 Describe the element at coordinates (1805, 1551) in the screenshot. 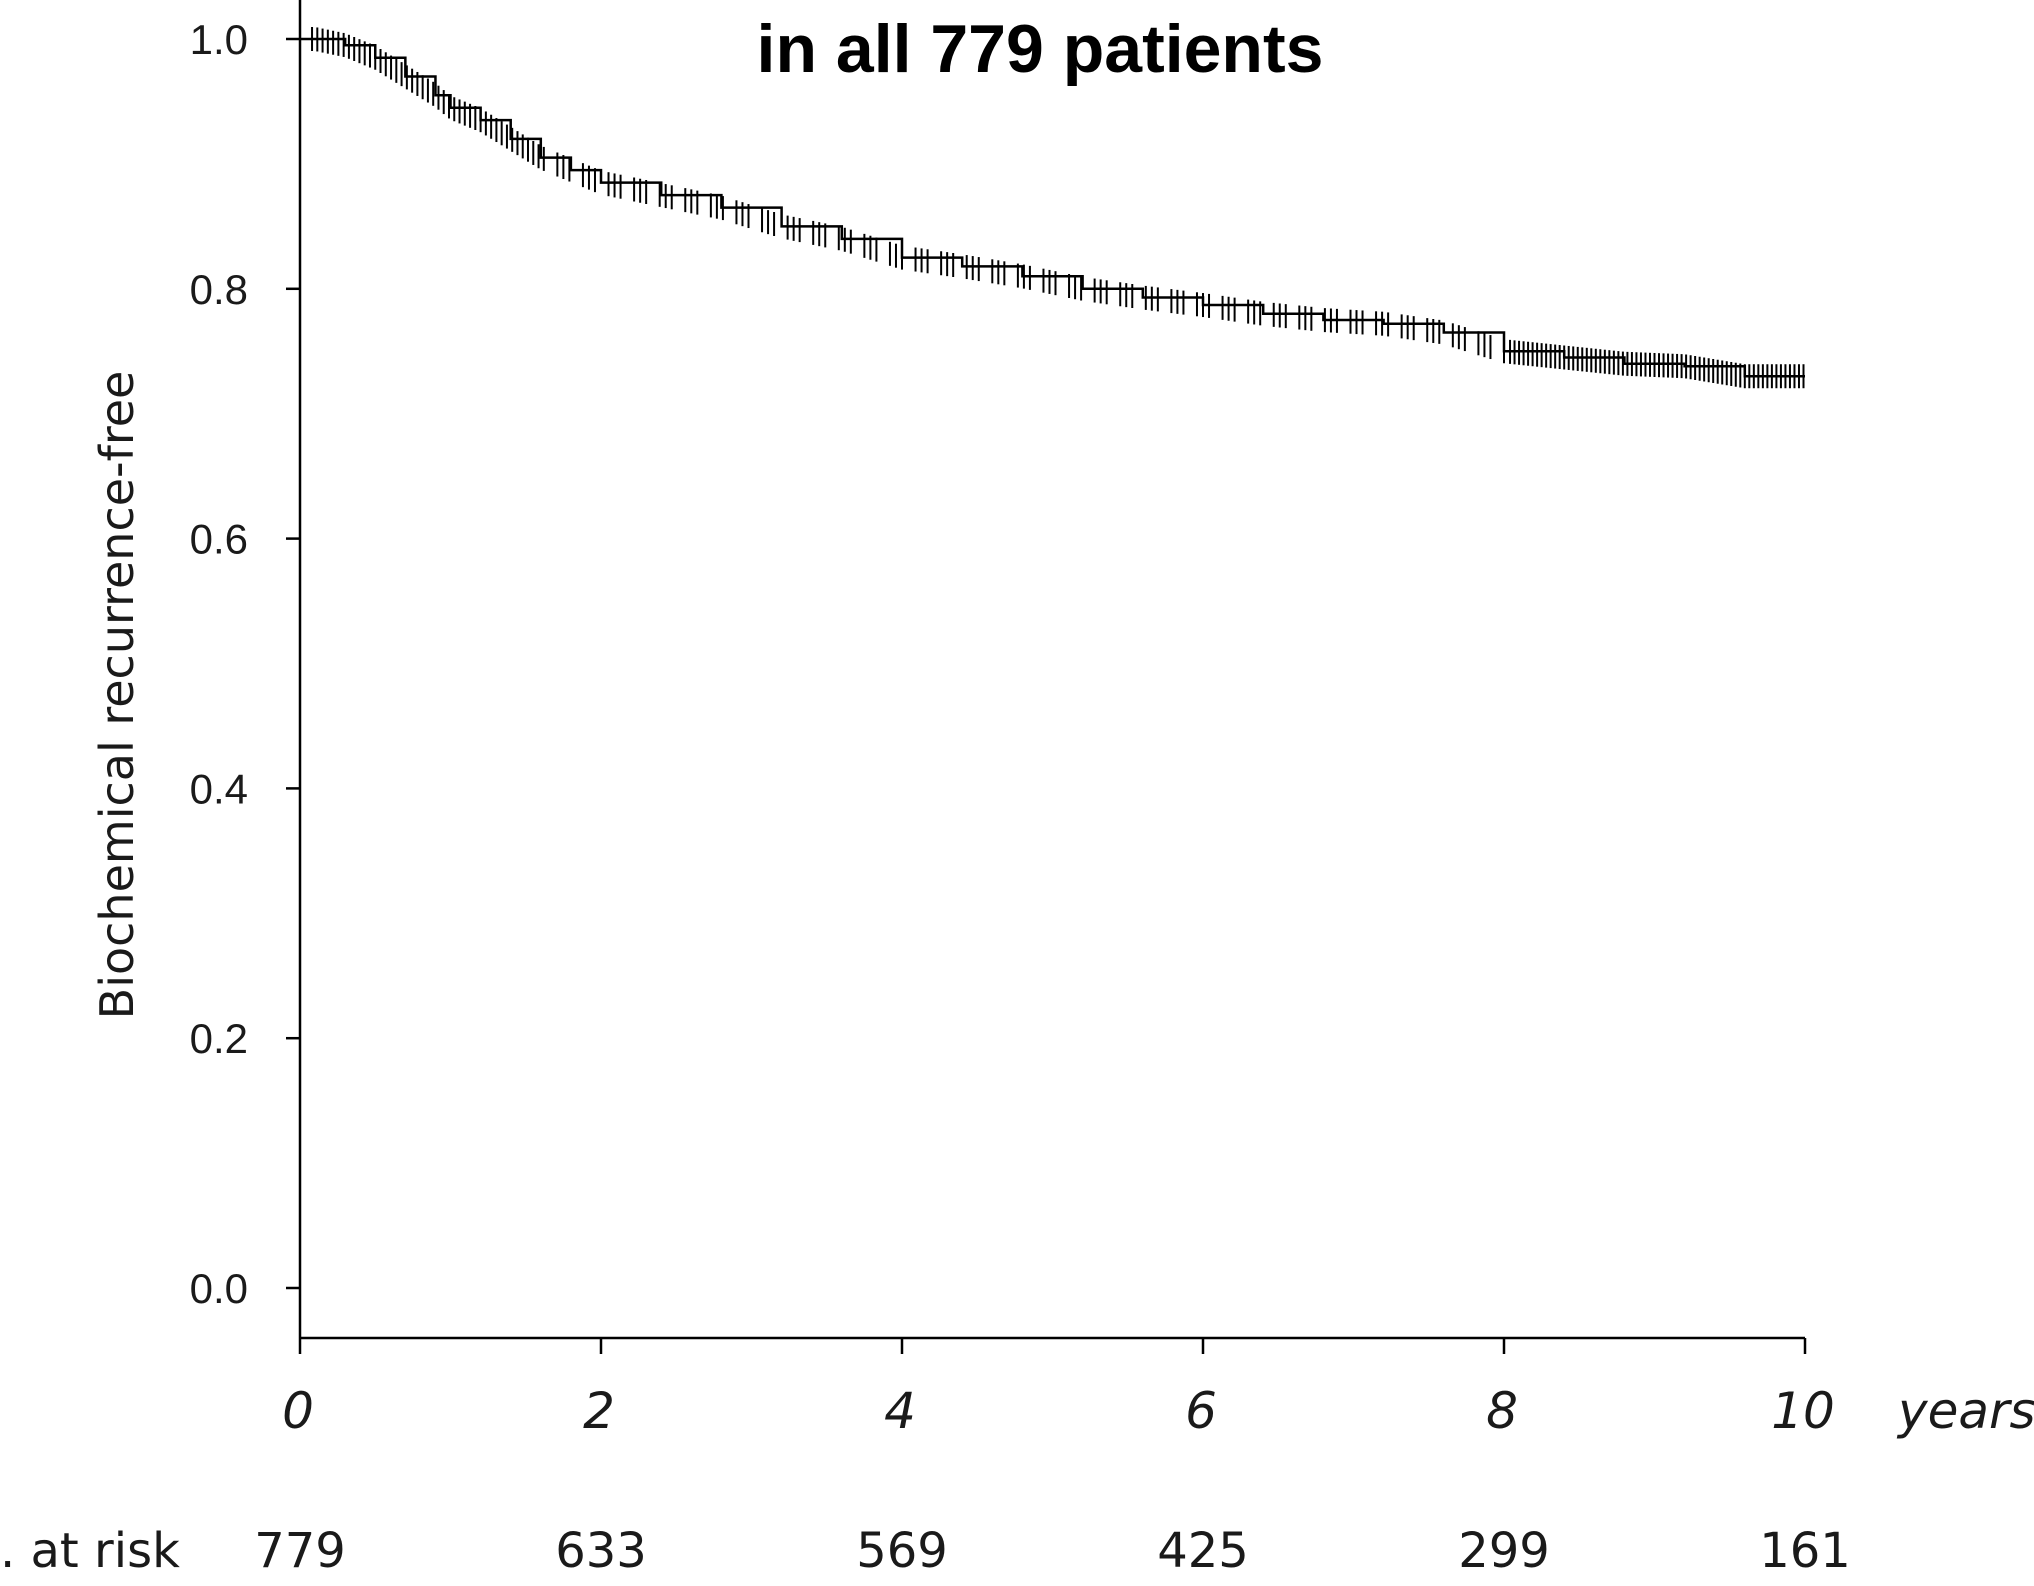

I see `risk-table-value: 161` at that location.